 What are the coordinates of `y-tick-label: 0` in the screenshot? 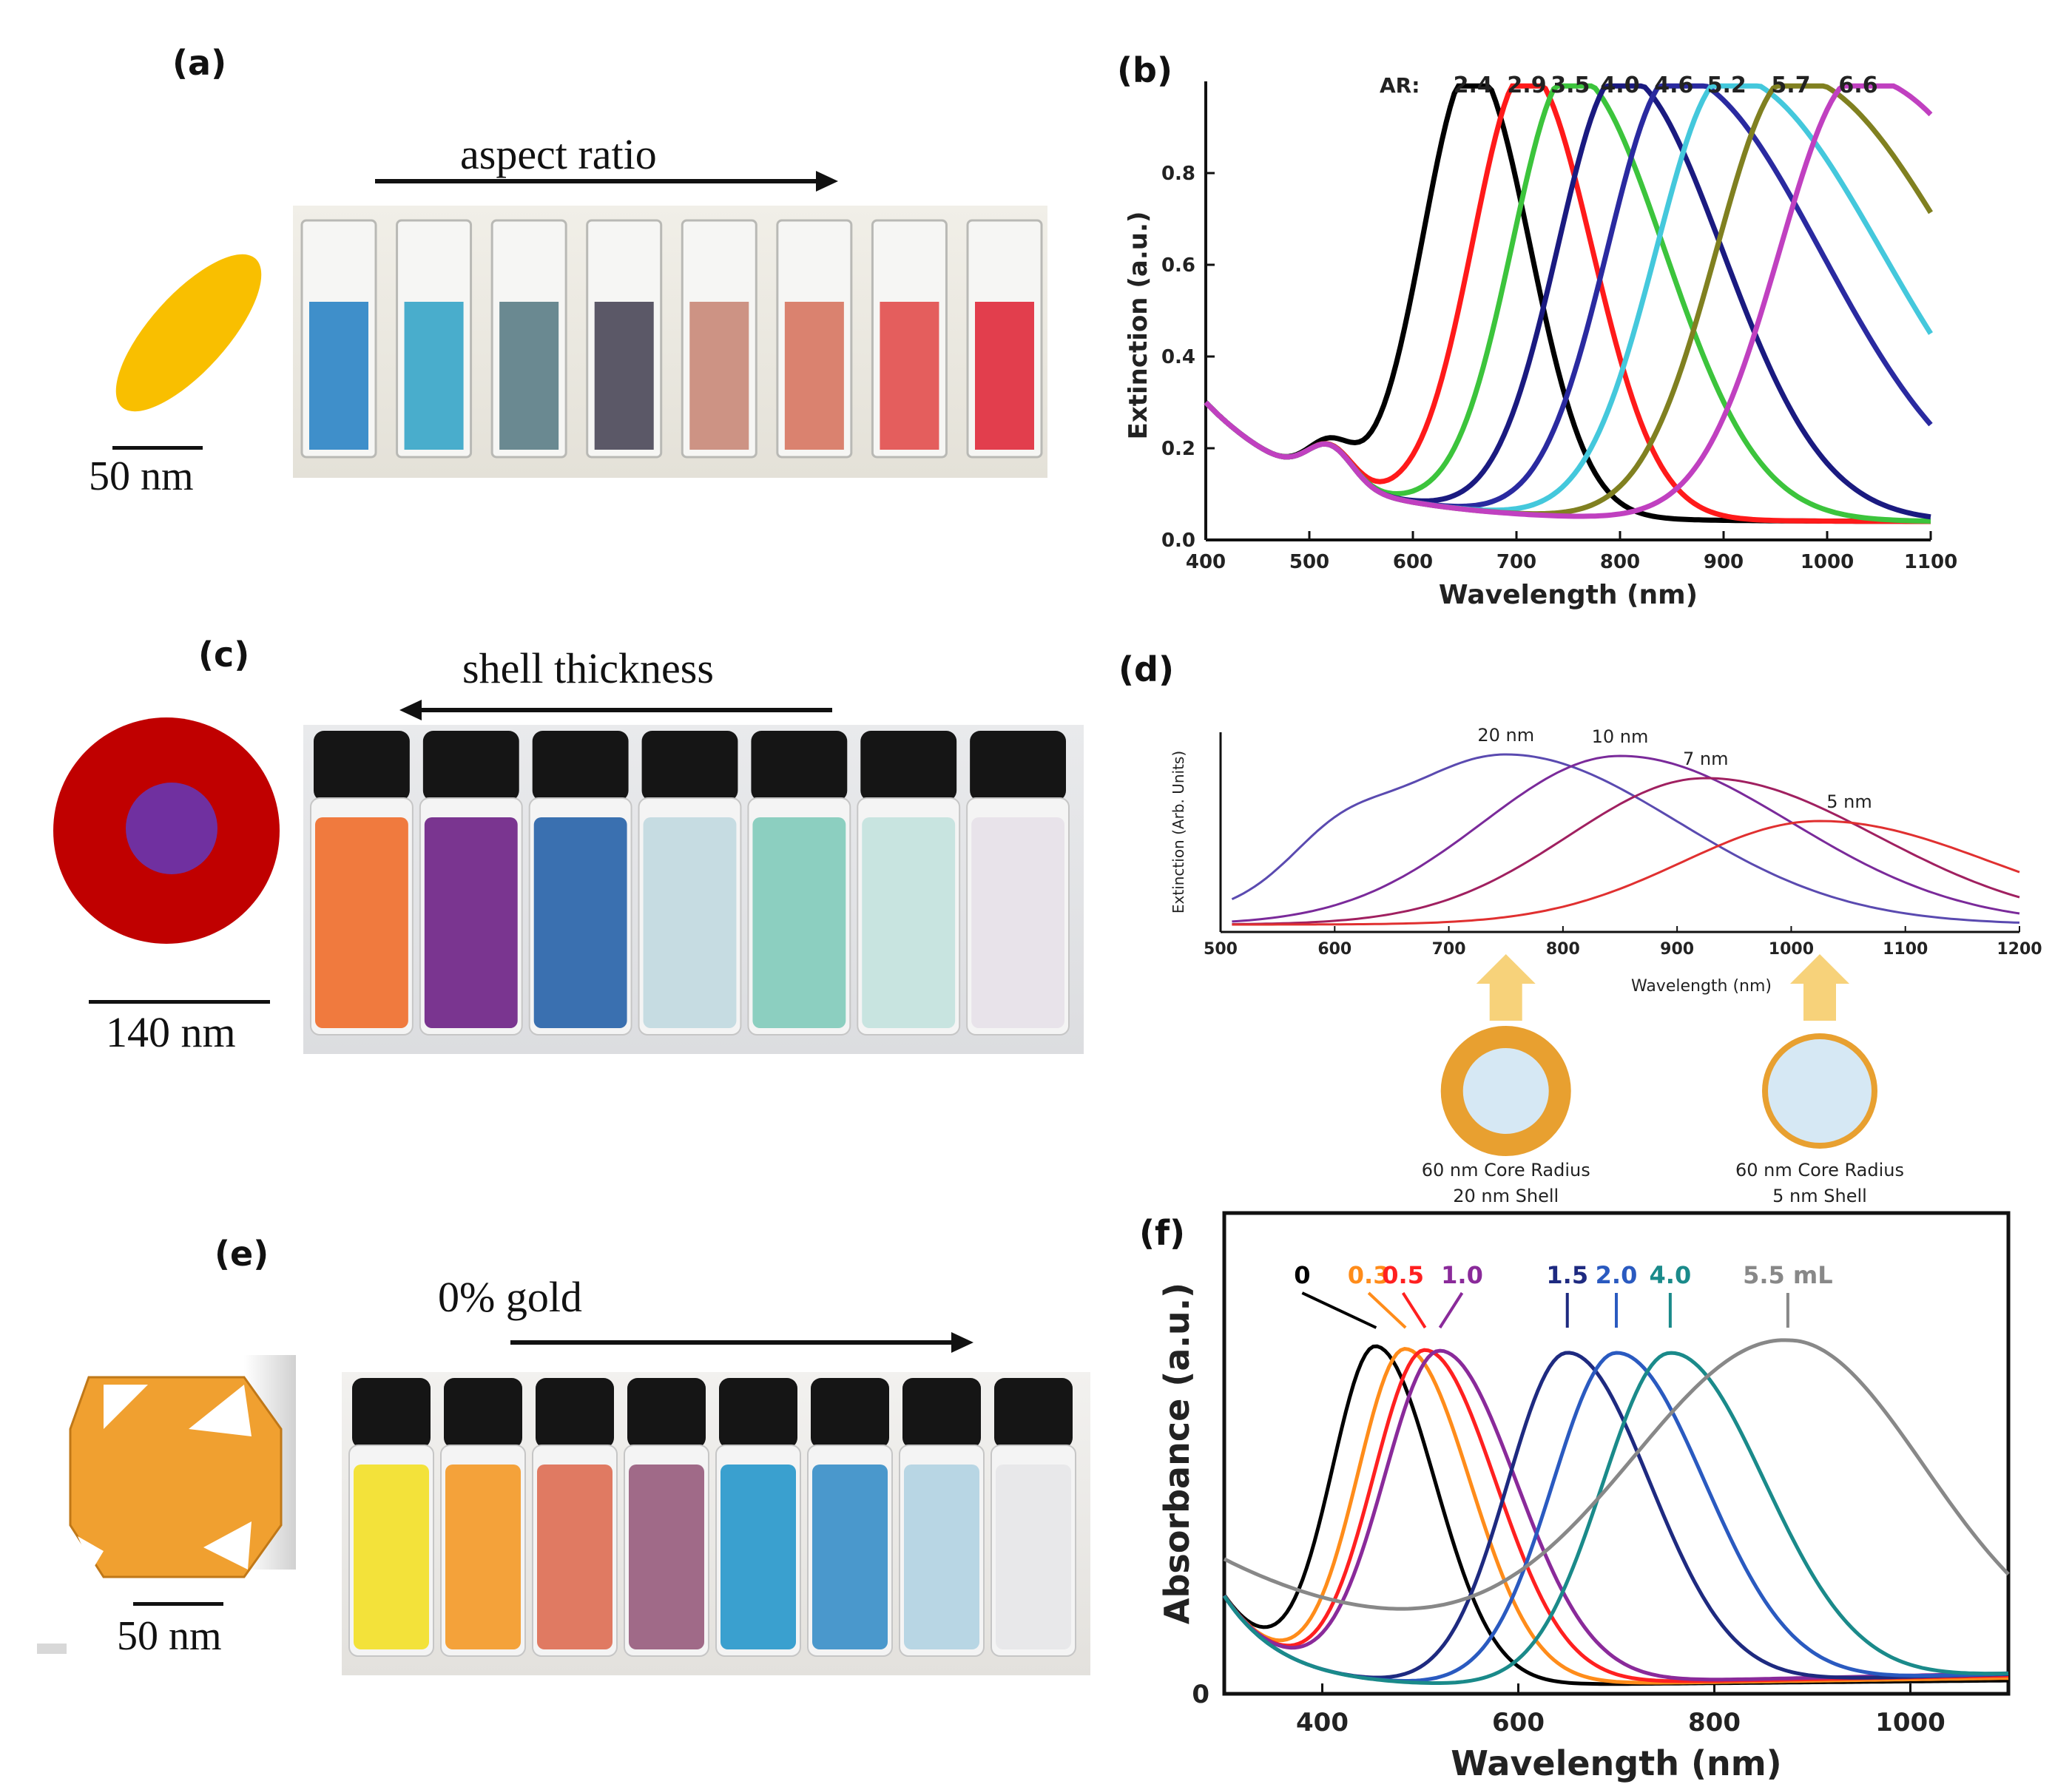 It's located at (1200, 1694).